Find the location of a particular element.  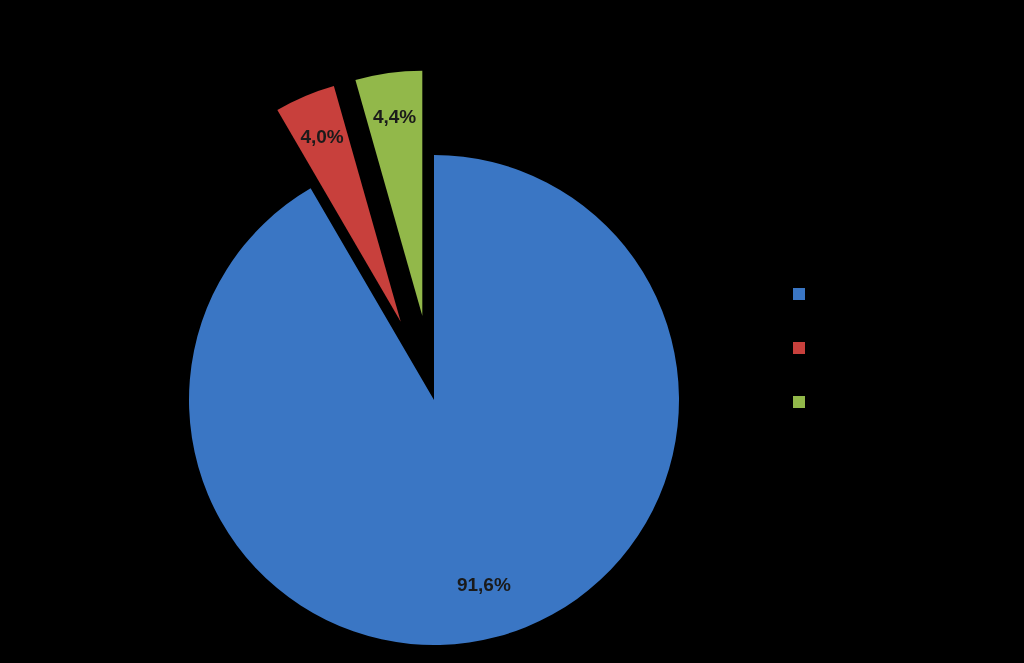

data-label: 91,6% is located at coordinates (483, 584).